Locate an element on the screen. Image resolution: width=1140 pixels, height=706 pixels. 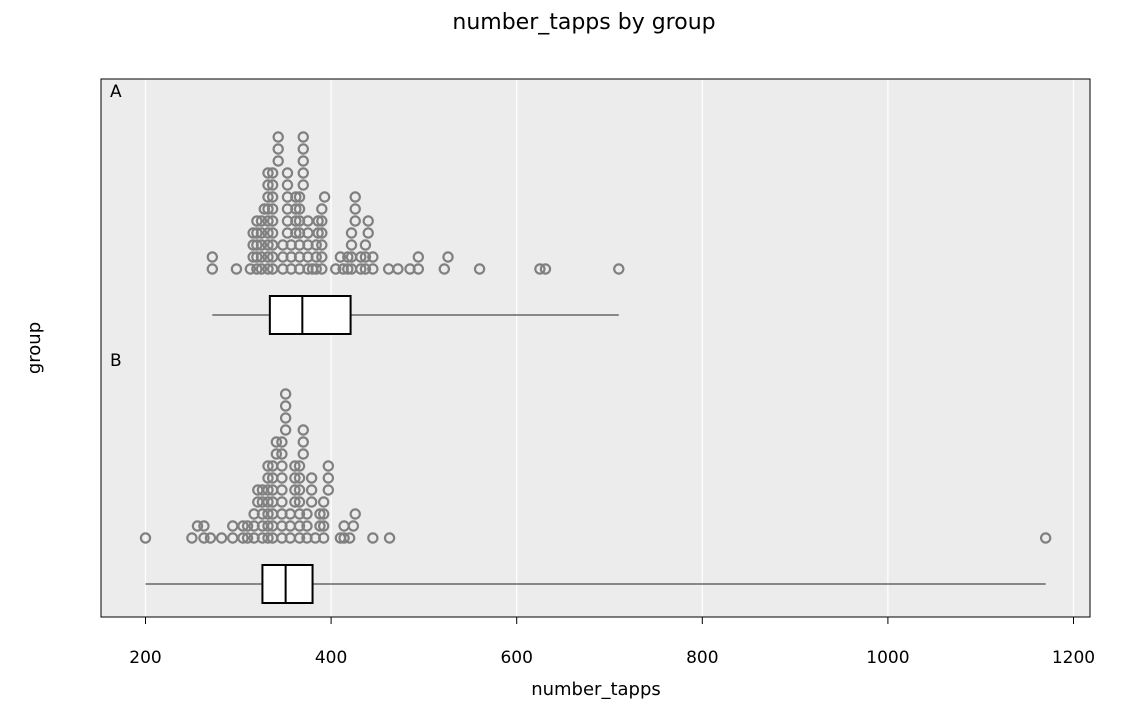
x-tick-label: 1000 is located at coordinates (887, 658).